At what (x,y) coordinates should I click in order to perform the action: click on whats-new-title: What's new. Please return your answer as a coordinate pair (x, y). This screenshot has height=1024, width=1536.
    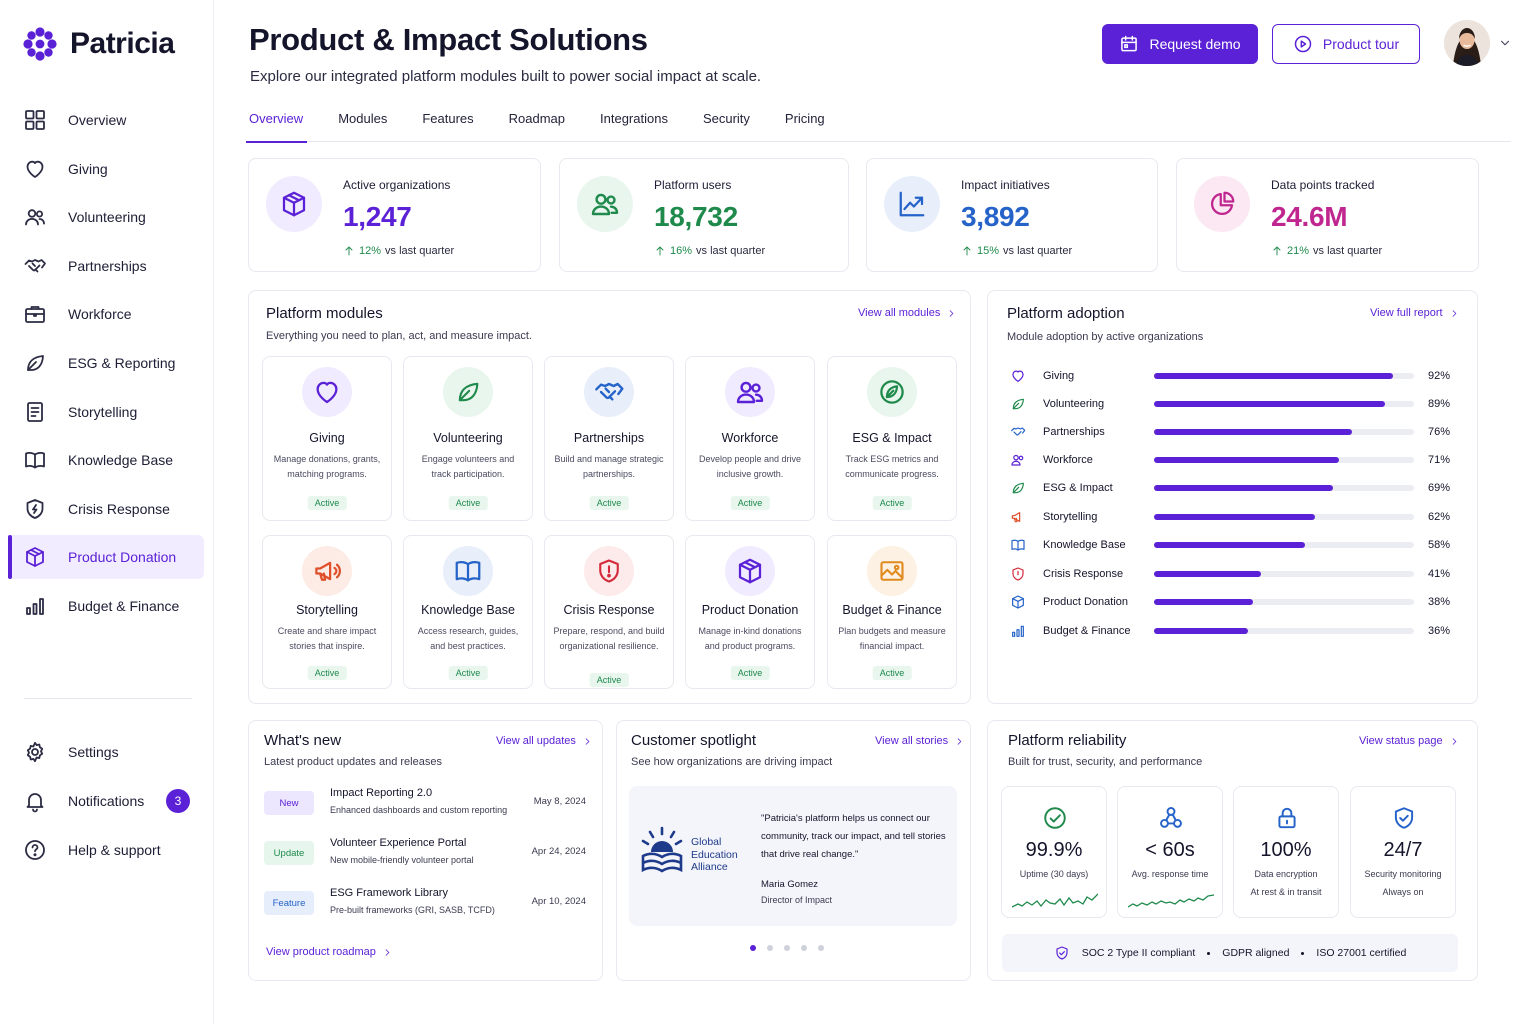
    Looking at the image, I should click on (303, 740).